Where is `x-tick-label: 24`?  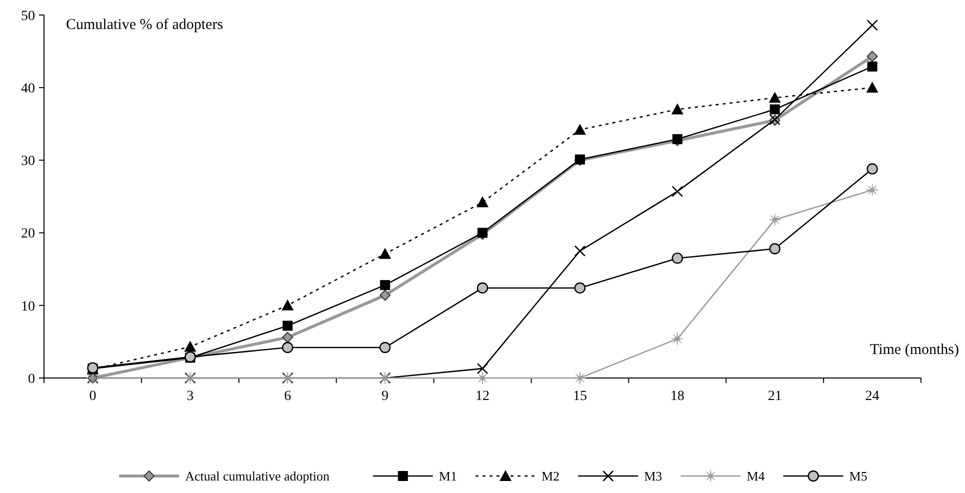 x-tick-label: 24 is located at coordinates (872, 396).